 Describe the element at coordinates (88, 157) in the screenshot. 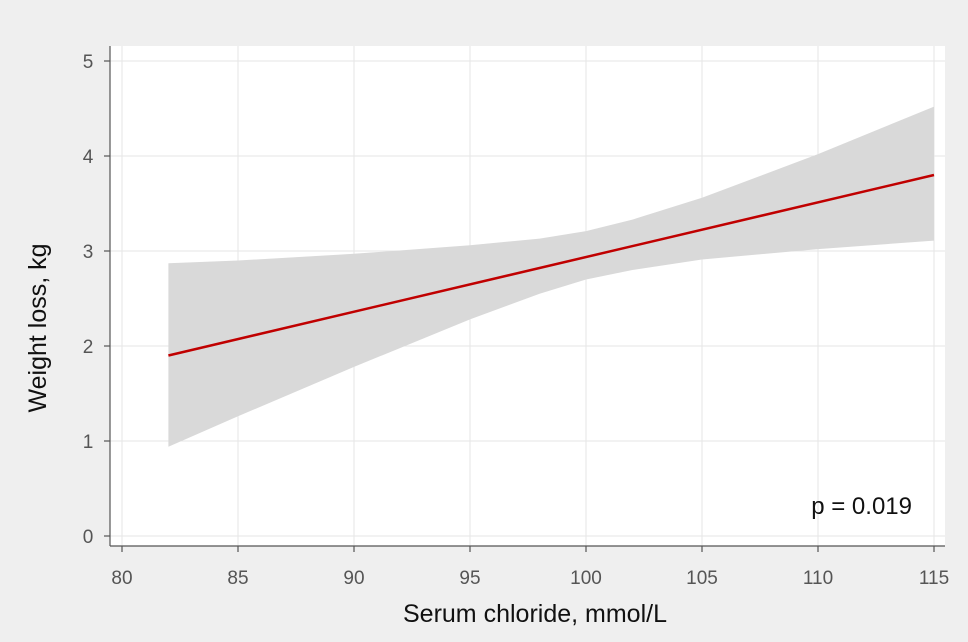

I see `y-tick-label: 4` at that location.